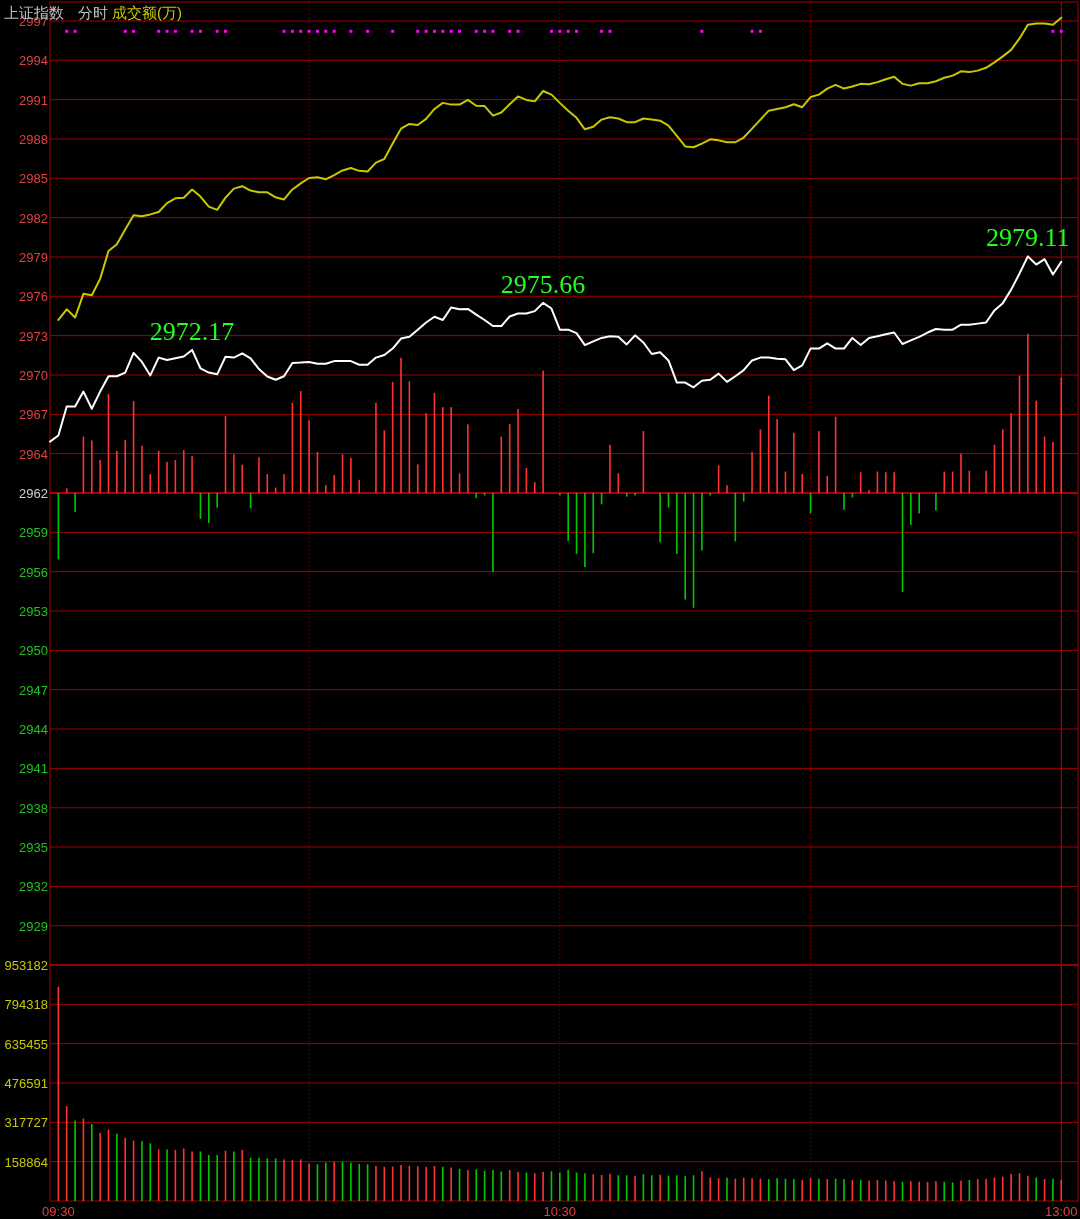 The height and width of the screenshot is (1219, 1080). I want to click on y-tick-label: 2956, so click(33, 572).